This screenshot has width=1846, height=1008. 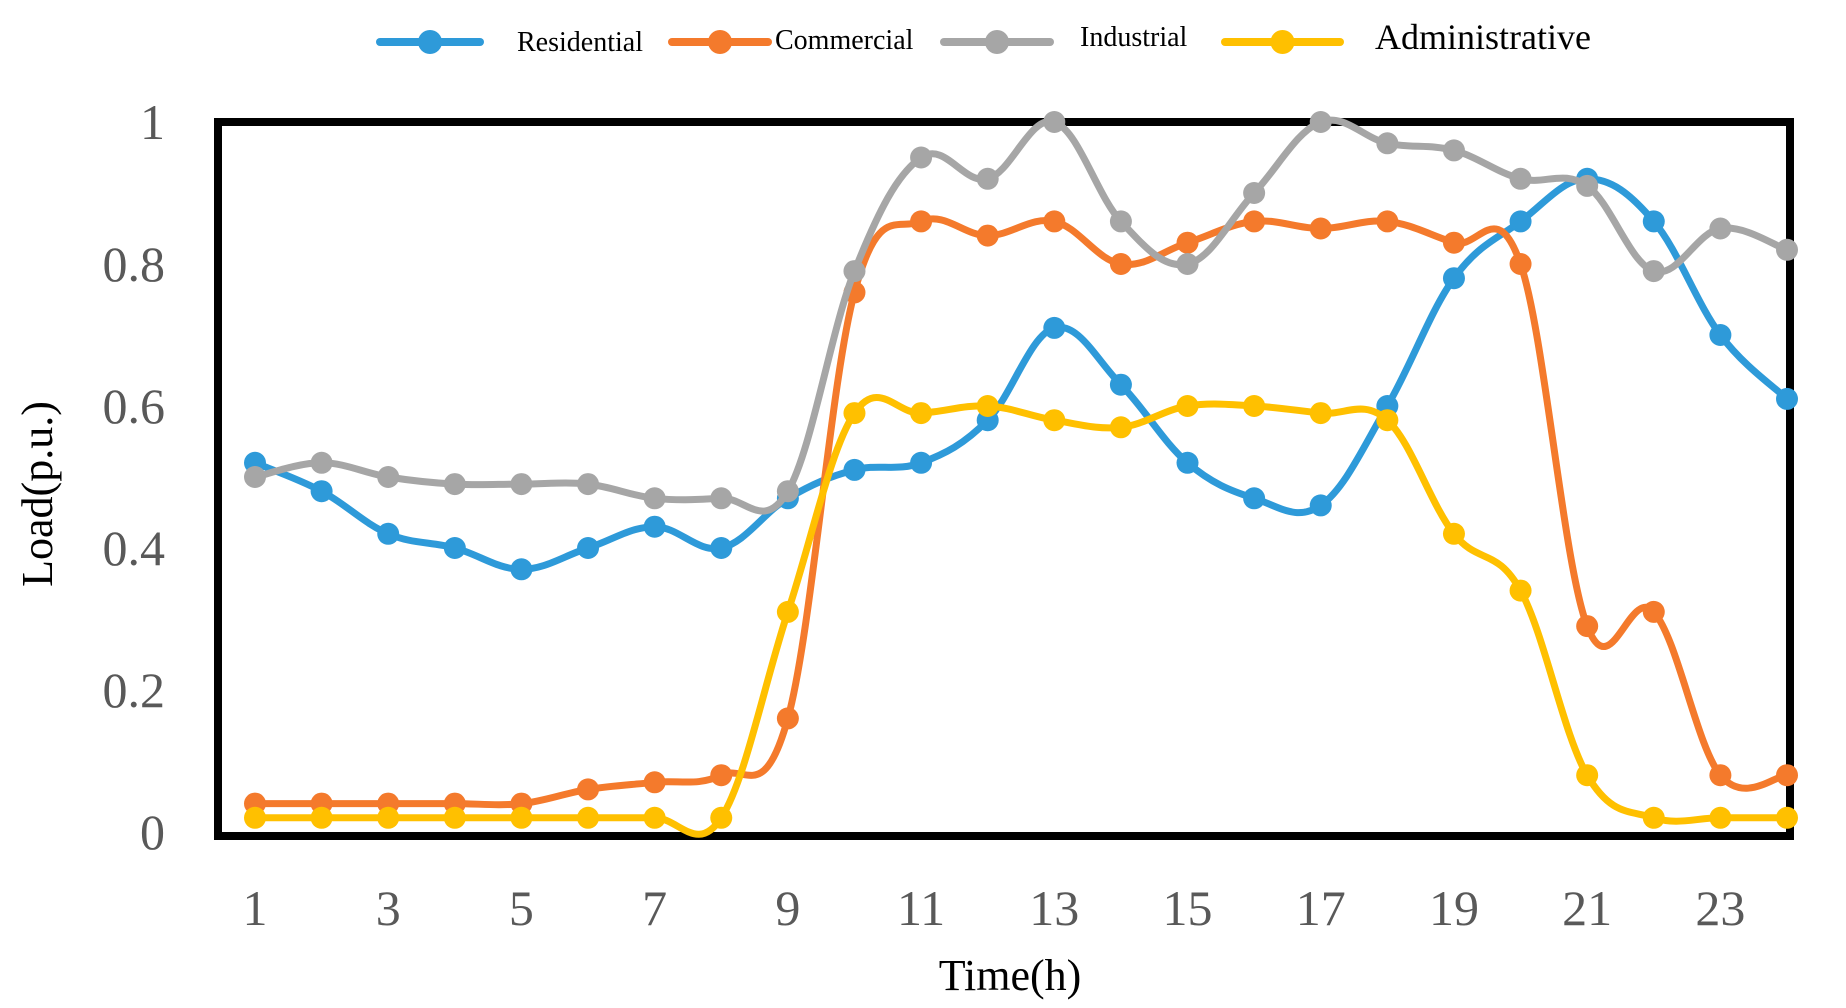 What do you see at coordinates (1720, 908) in the screenshot?
I see `x-tick-label-23: 23` at bounding box center [1720, 908].